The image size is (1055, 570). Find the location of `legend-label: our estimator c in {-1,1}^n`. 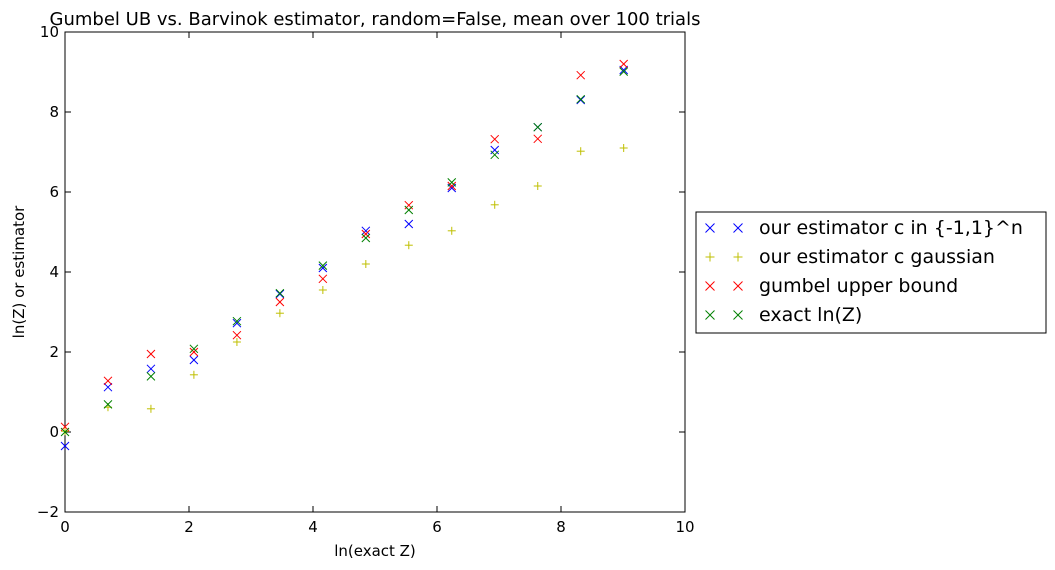

legend-label: our estimator c in {-1,1}^n is located at coordinates (891, 228).